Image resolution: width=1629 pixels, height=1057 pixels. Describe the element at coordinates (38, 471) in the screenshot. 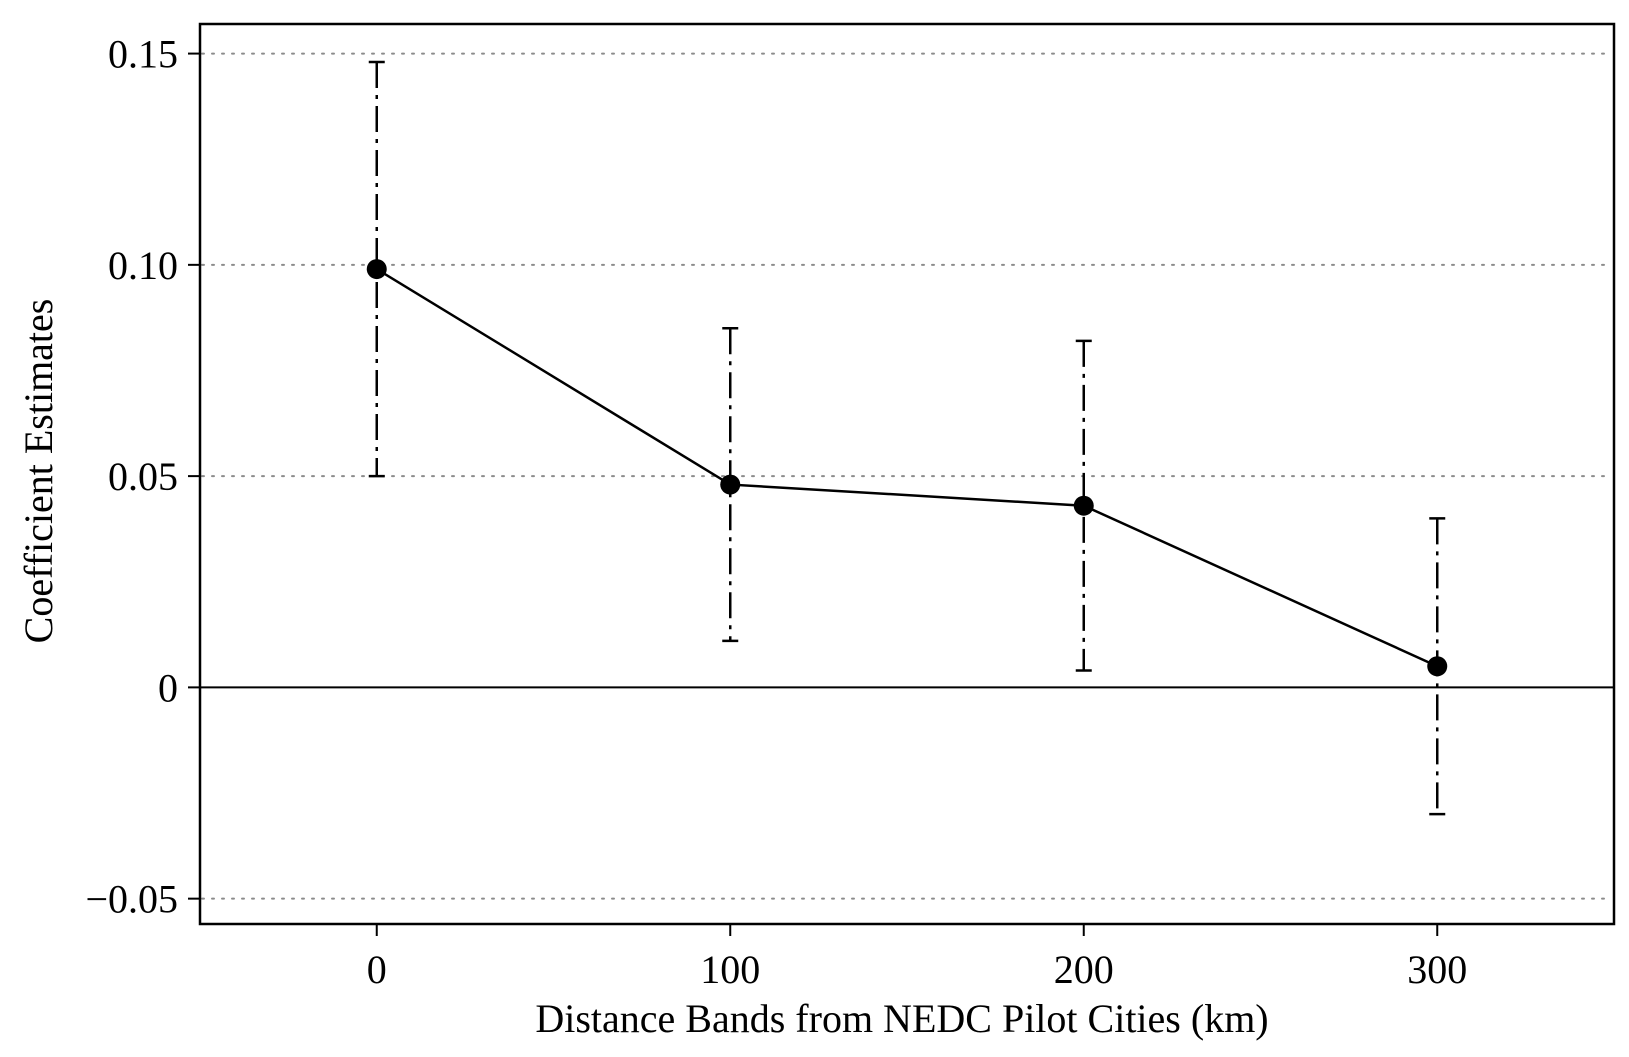

I see `y-axis-title: Coefficient Estimates` at that location.